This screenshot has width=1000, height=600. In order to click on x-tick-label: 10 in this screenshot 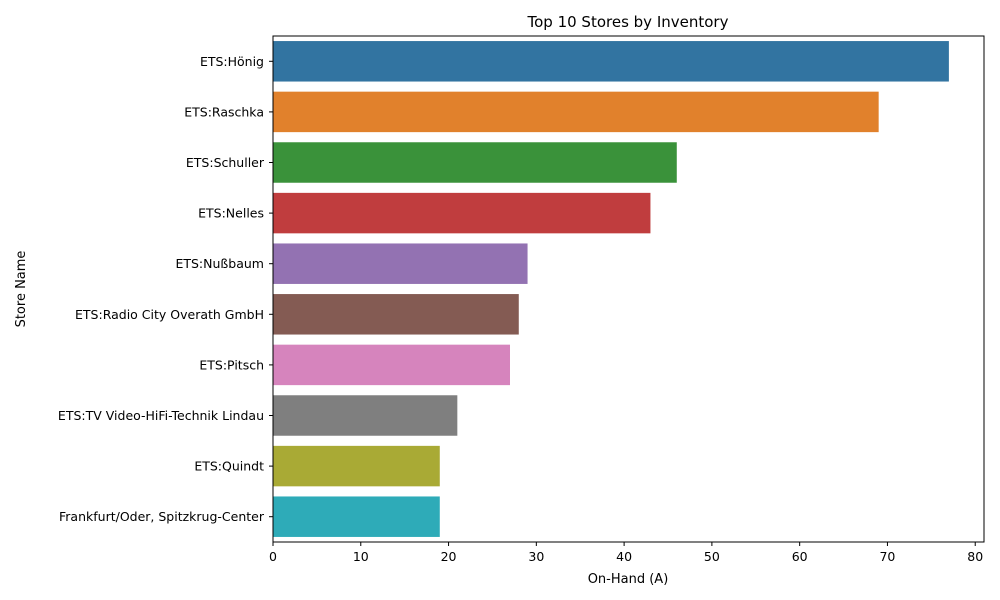, I will do `click(361, 556)`.